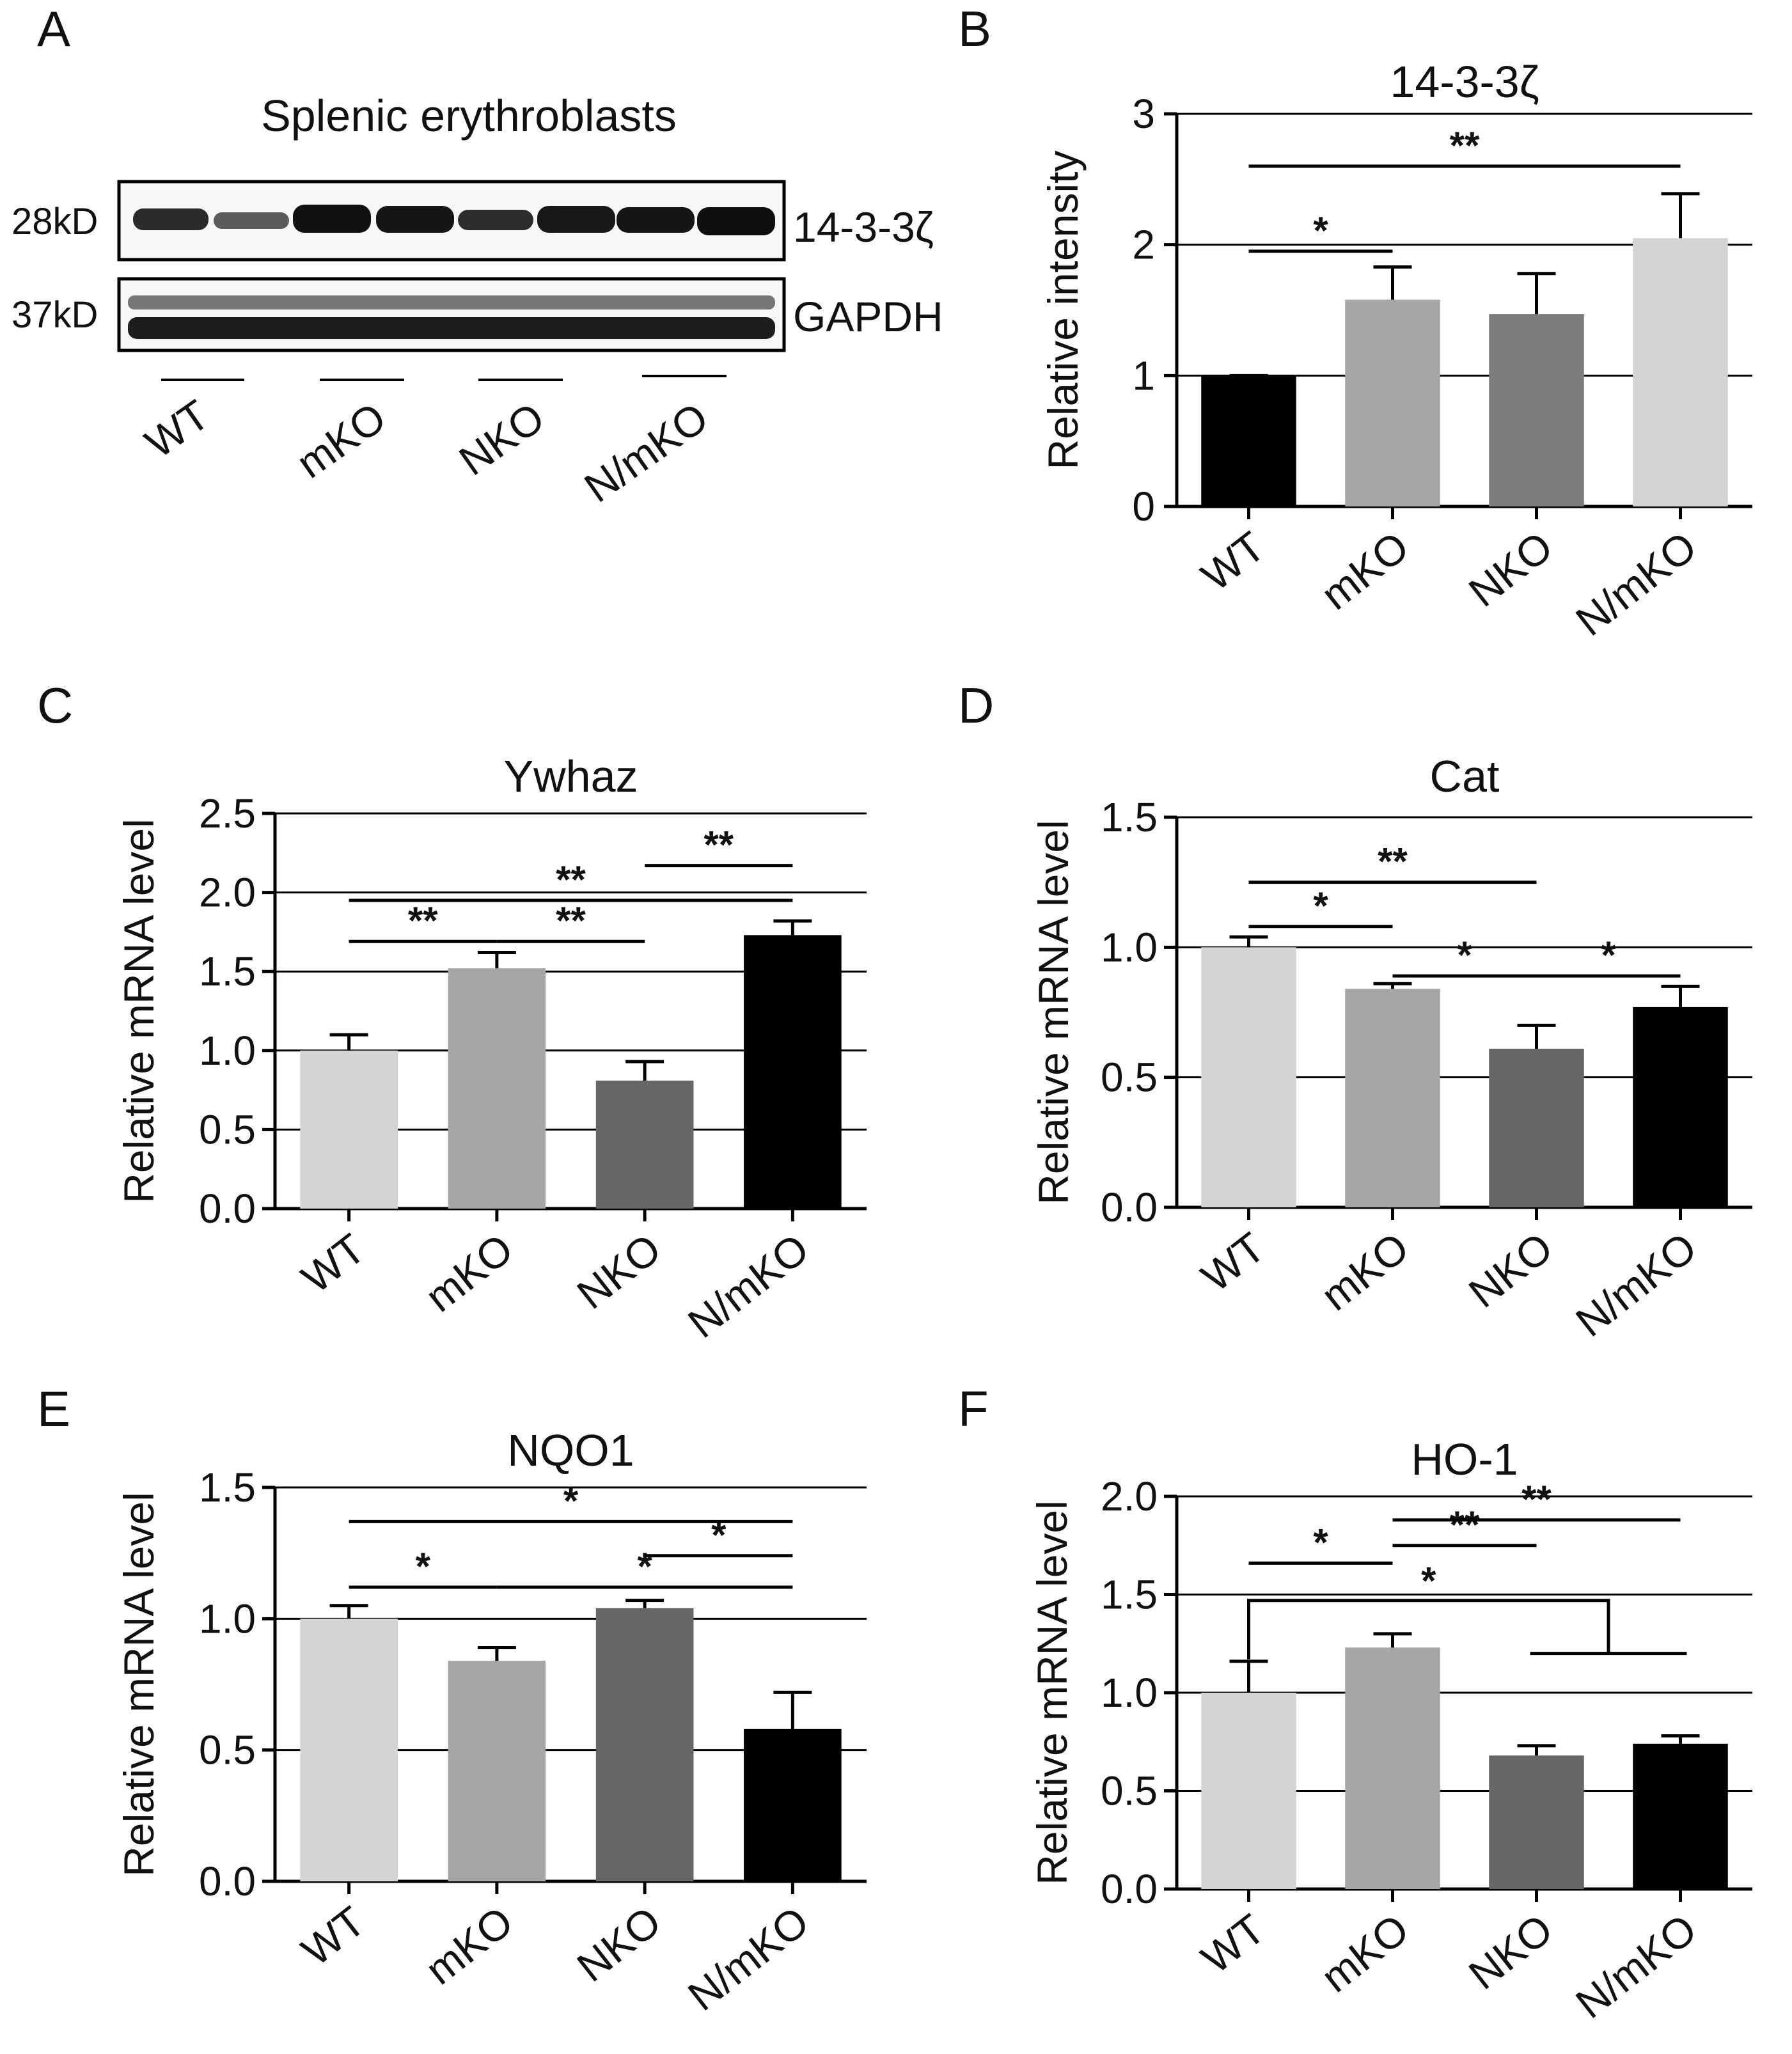  Describe the element at coordinates (53, 1409) in the screenshot. I see `panel-e-letter: E` at that location.